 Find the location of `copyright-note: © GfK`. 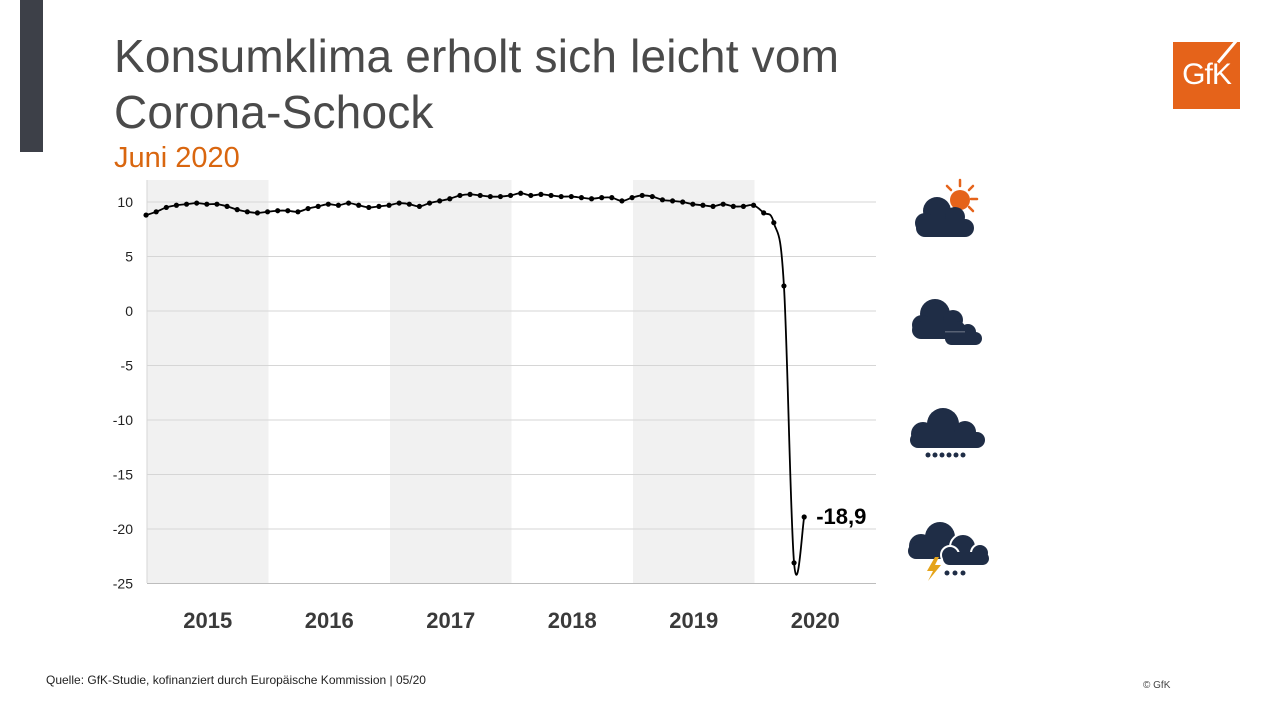

copyright-note: © GfK is located at coordinates (1157, 685).